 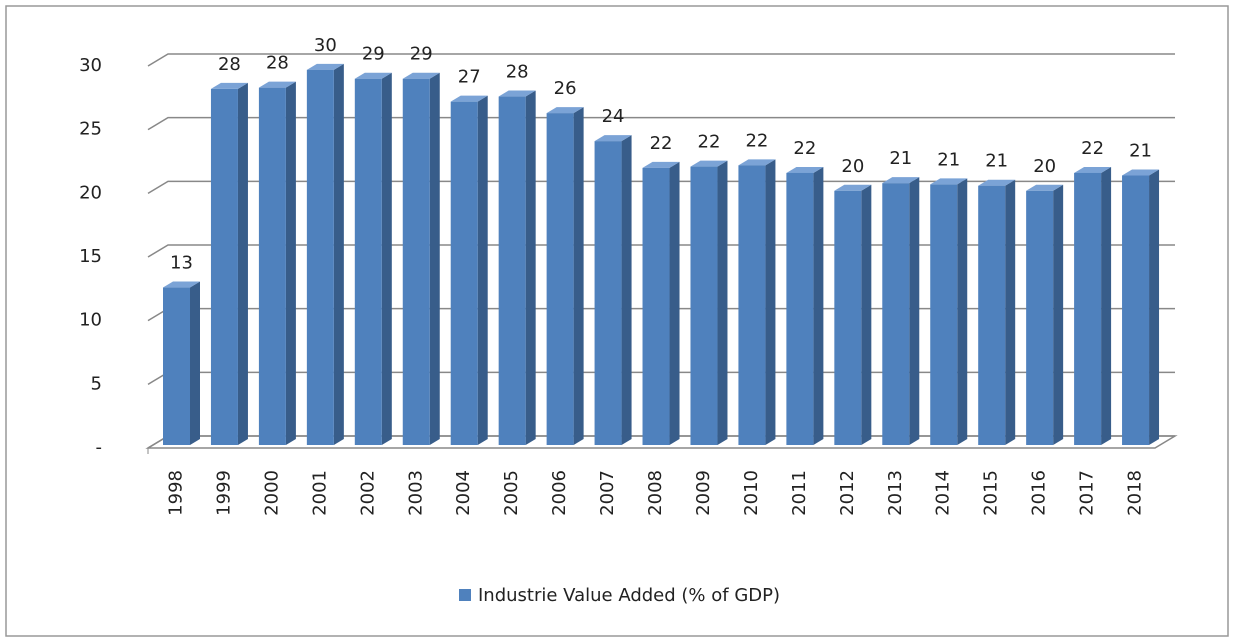 I want to click on x-tick-label: 2011, so click(x=799, y=493).